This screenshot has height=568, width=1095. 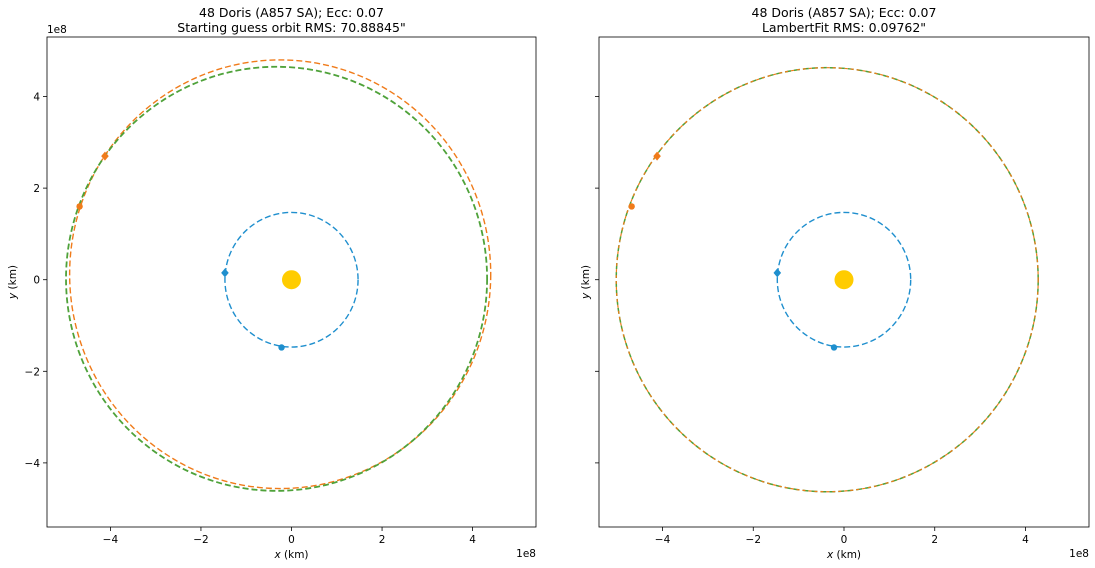 I want to click on y-tick-label: 0, so click(x=36, y=281).